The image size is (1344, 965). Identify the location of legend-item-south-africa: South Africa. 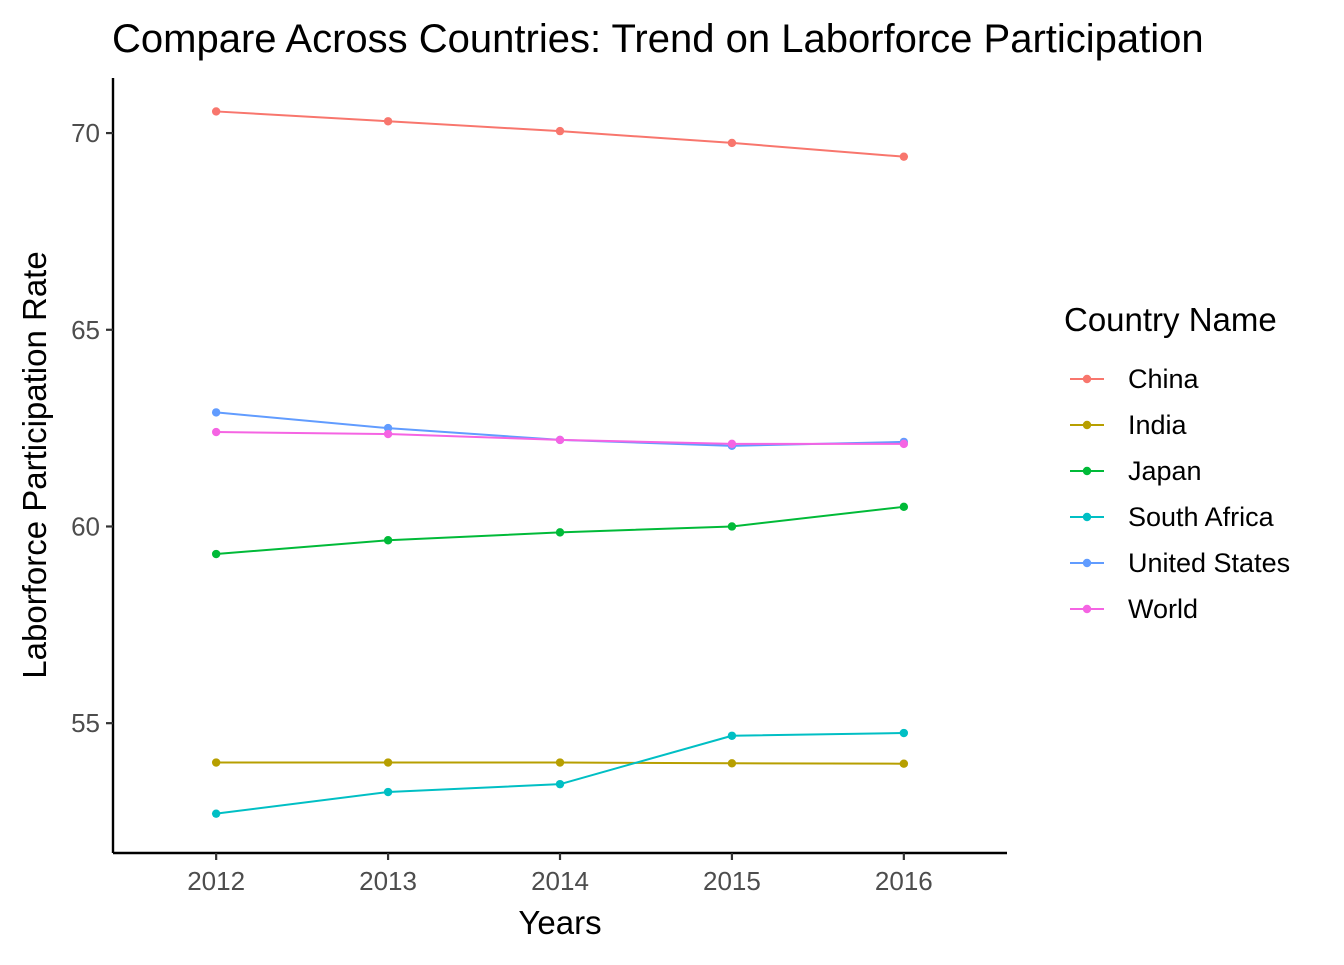
(1172, 517).